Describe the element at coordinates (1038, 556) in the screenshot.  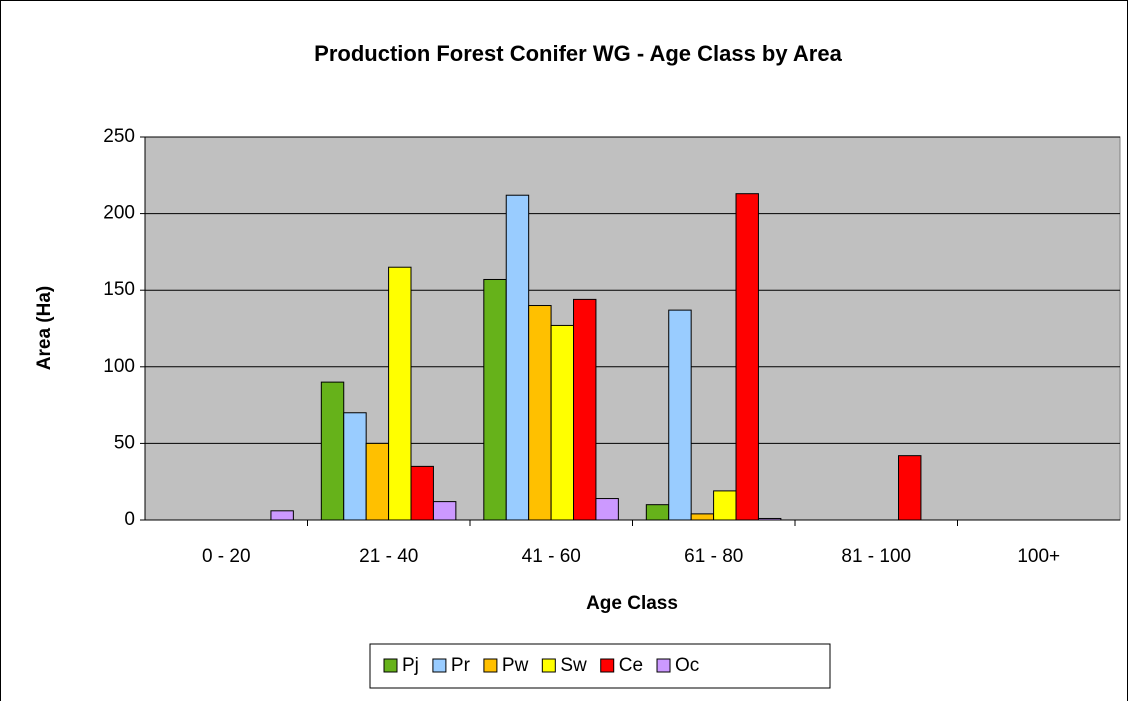
I see `x-tick-label: 100+` at that location.